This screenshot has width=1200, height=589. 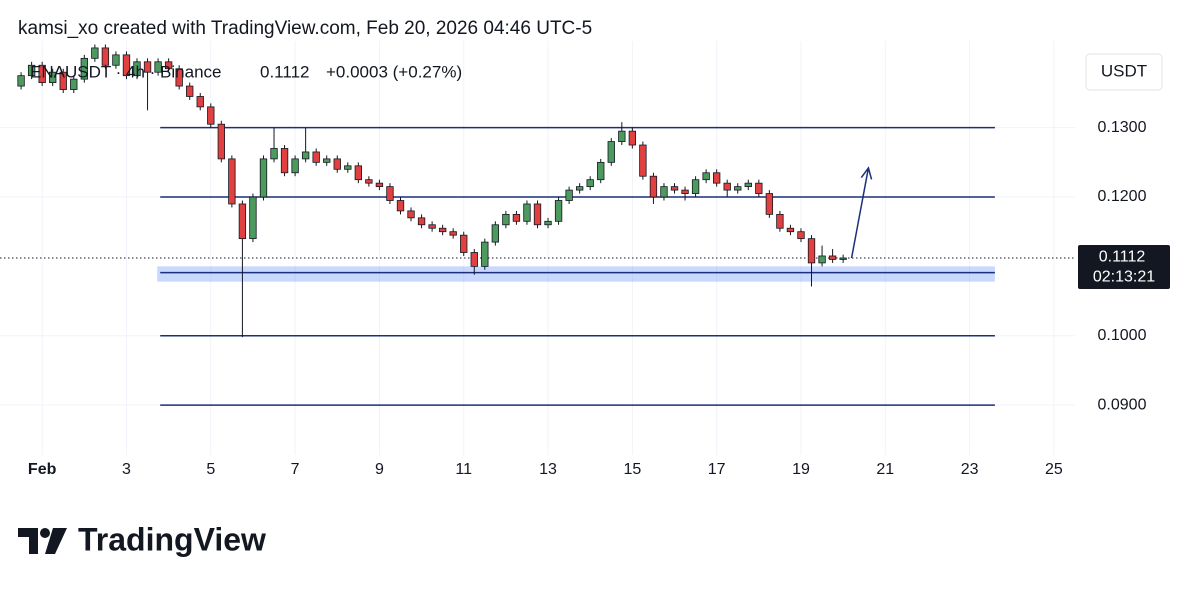 What do you see at coordinates (1122, 256) in the screenshot?
I see `price-tag-value: 0.1112` at bounding box center [1122, 256].